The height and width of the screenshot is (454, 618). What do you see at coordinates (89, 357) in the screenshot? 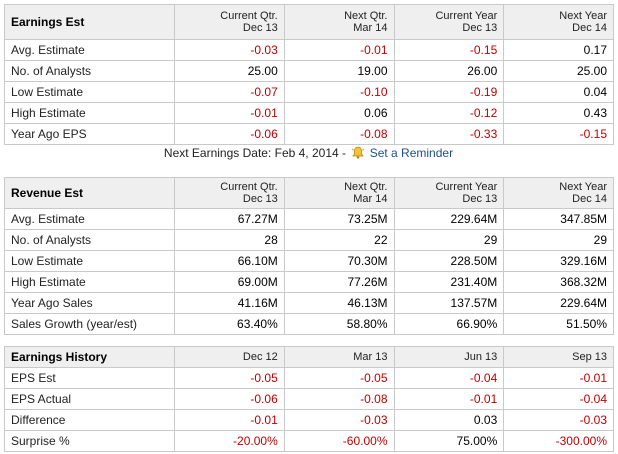
I see `earnings-history-title: Earnings History` at bounding box center [89, 357].